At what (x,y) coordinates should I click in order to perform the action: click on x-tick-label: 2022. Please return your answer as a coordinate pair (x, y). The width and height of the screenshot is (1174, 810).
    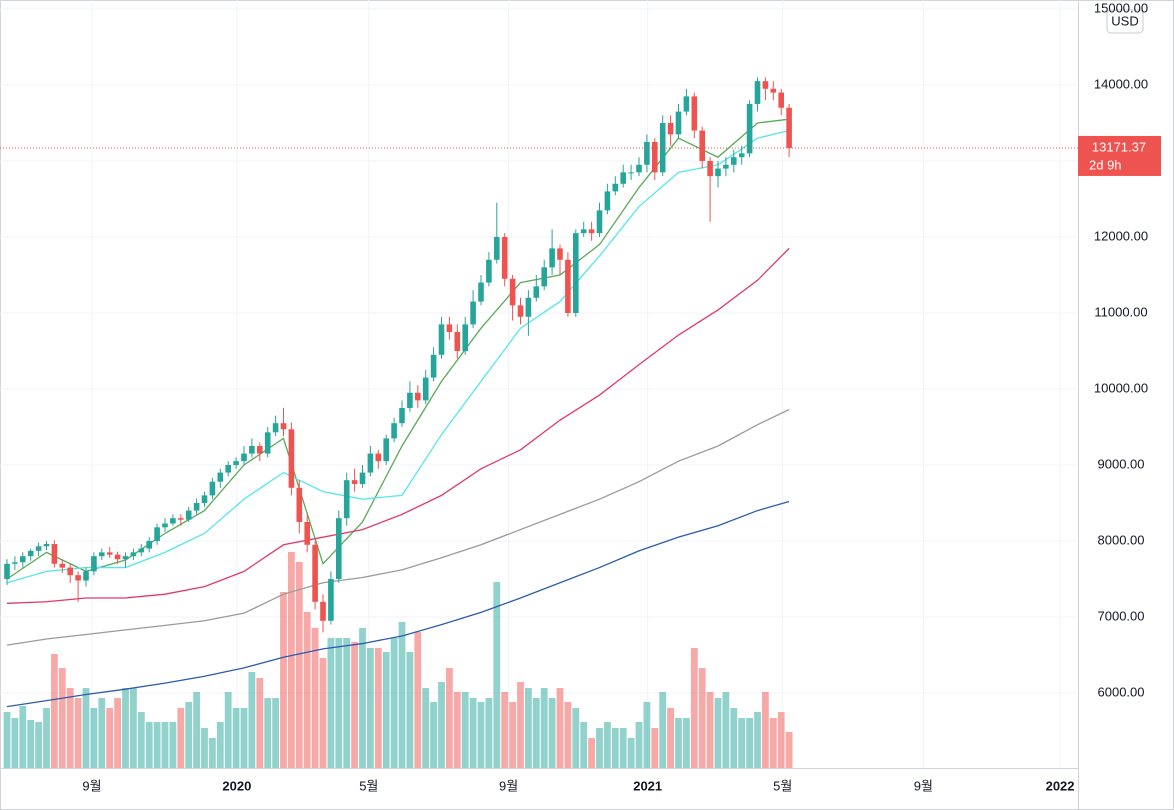
    Looking at the image, I should click on (1060, 785).